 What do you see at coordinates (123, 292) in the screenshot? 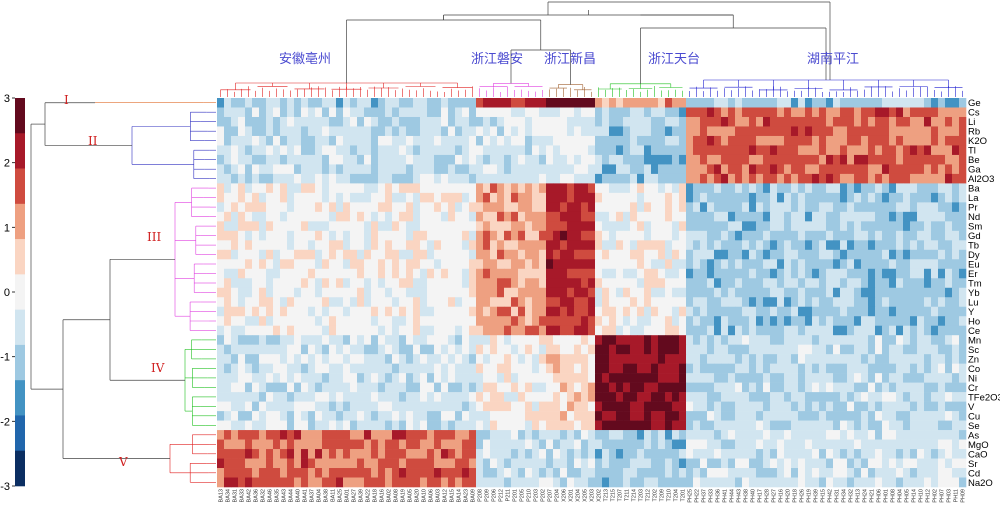
I see `row-dendrogram` at bounding box center [123, 292].